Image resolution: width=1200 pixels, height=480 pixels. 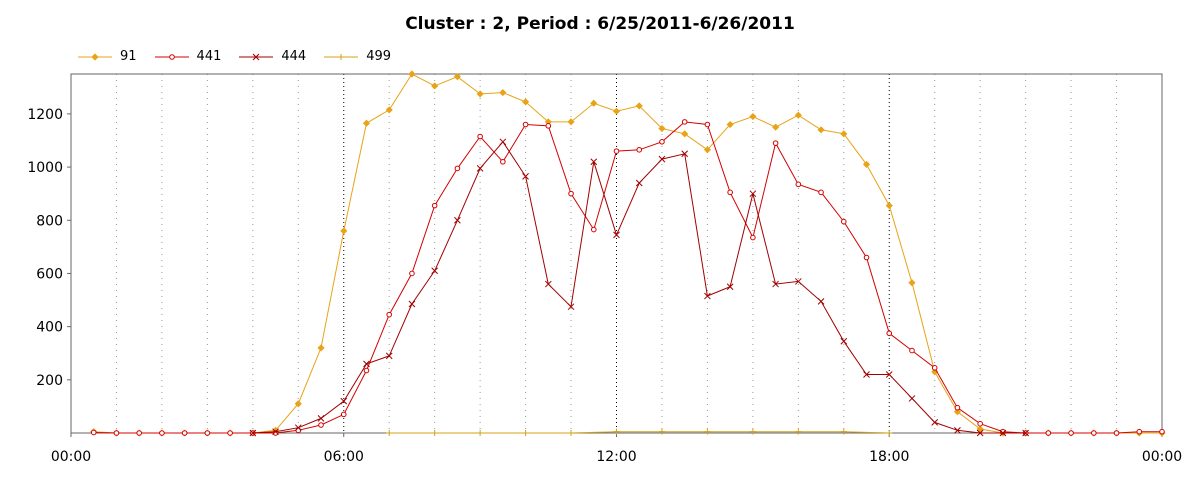 I want to click on x-tick-label: 00:00, so click(x=1162, y=457).